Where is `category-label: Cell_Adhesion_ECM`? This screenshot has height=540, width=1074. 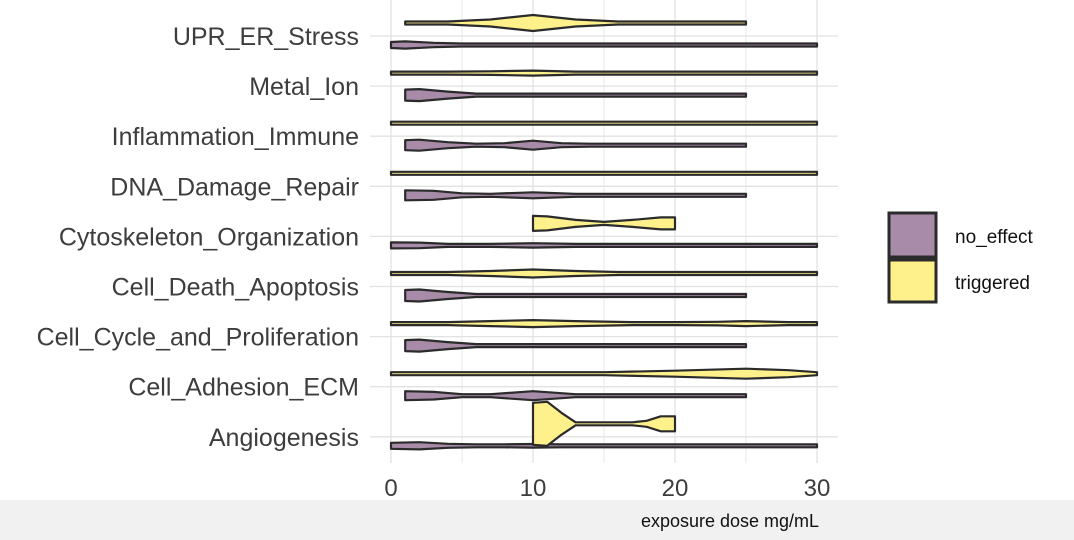 category-label: Cell_Adhesion_ECM is located at coordinates (243, 388).